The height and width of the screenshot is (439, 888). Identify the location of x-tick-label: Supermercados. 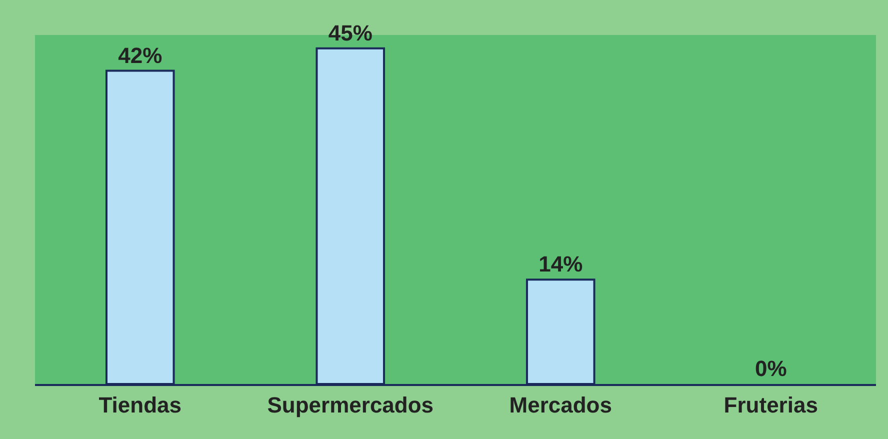
(350, 405).